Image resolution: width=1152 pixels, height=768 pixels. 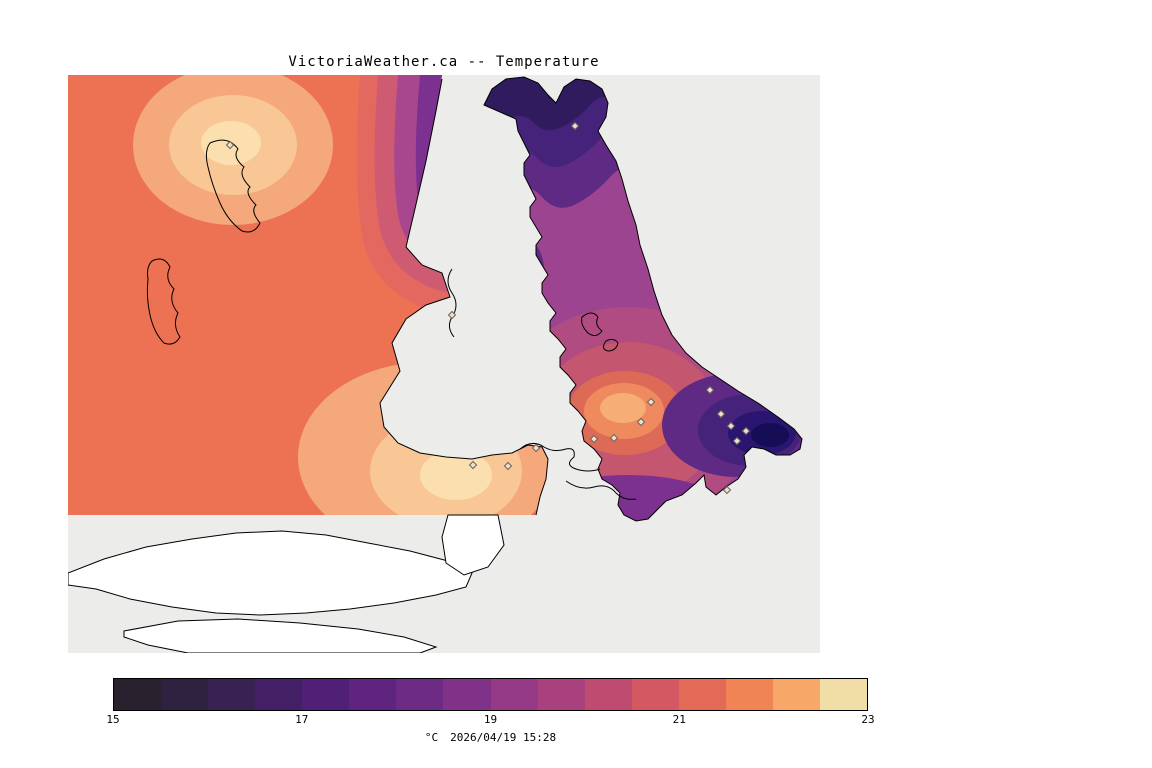 I want to click on colorbar-tick-label: 19, so click(x=490, y=719).